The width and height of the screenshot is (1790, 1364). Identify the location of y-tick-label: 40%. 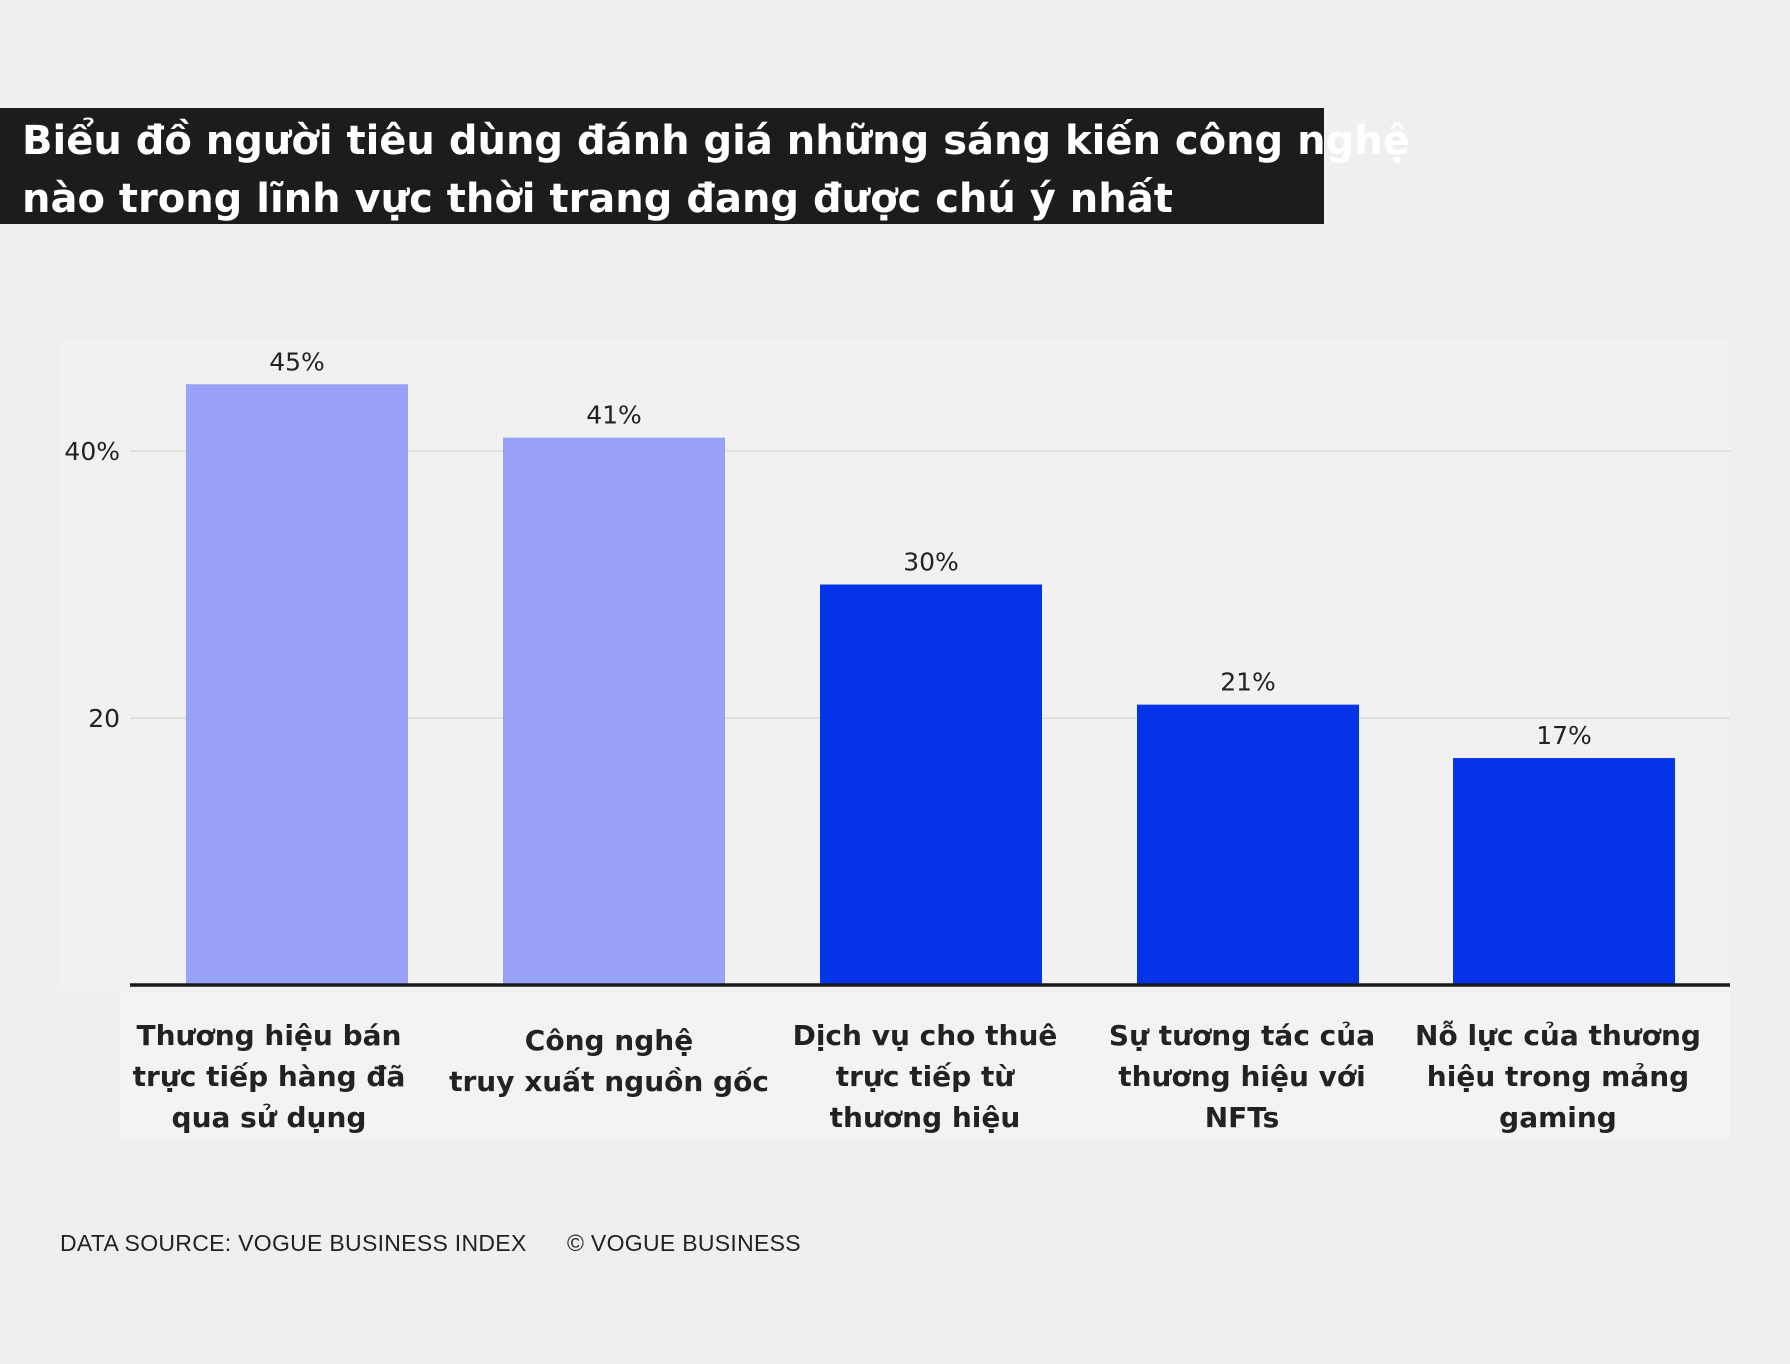
(92, 451).